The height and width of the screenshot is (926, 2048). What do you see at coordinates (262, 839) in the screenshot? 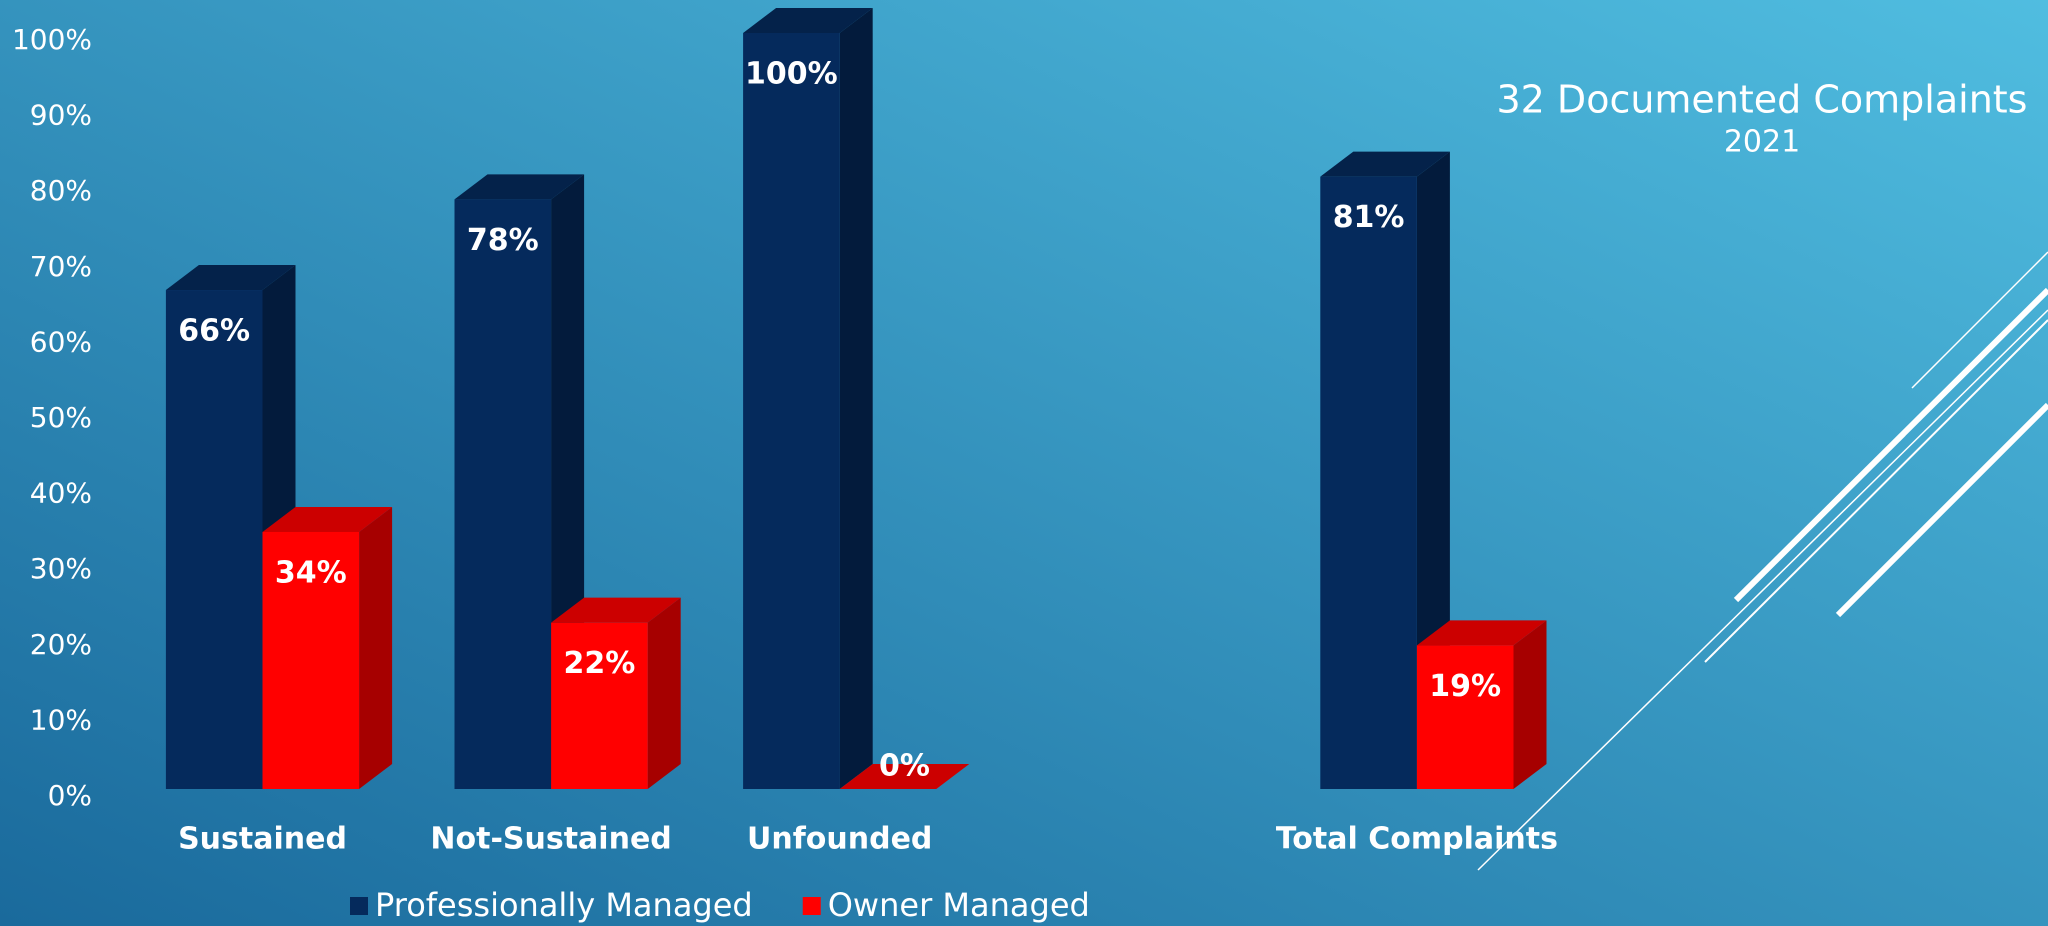
I see `x-tick-label: Sustained` at bounding box center [262, 839].